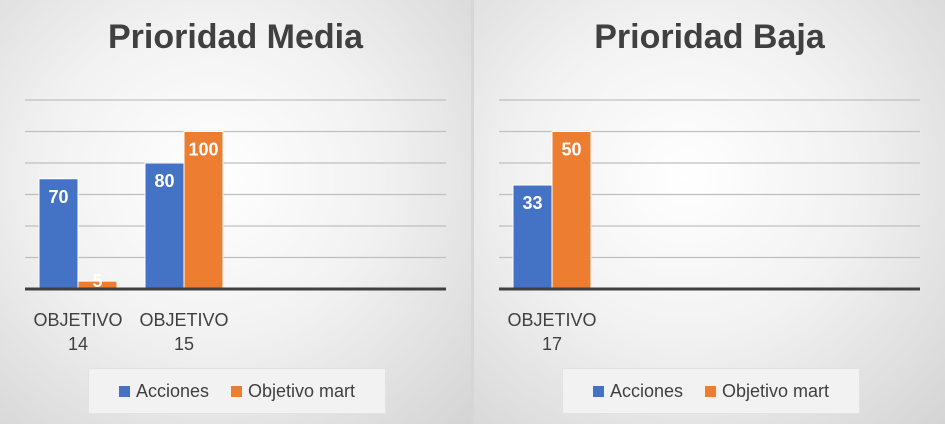  I want to click on data-label: 33, so click(532, 203).